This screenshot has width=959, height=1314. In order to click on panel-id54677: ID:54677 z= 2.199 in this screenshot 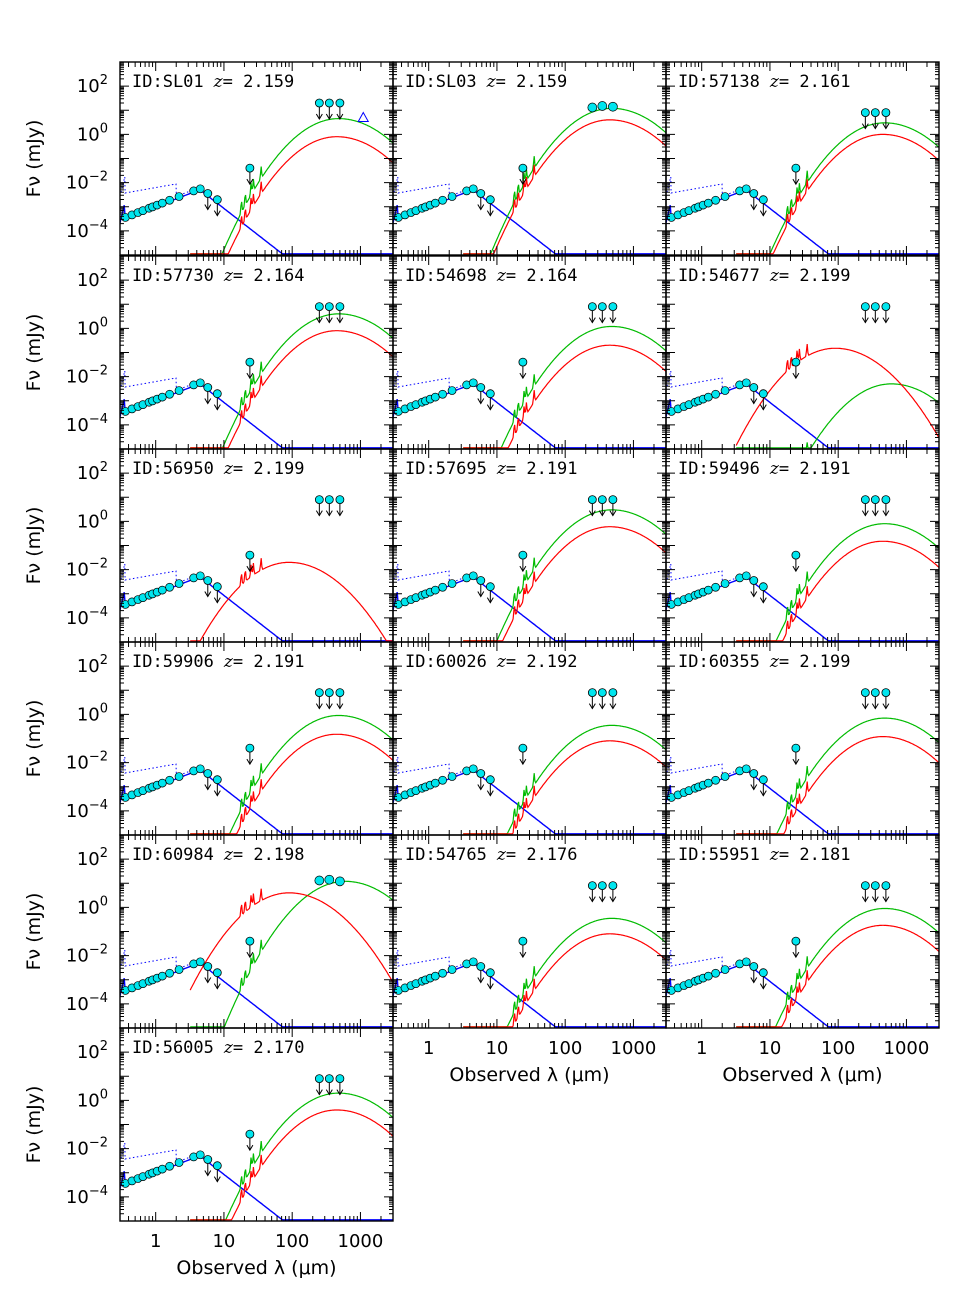, I will do `click(802, 352)`.